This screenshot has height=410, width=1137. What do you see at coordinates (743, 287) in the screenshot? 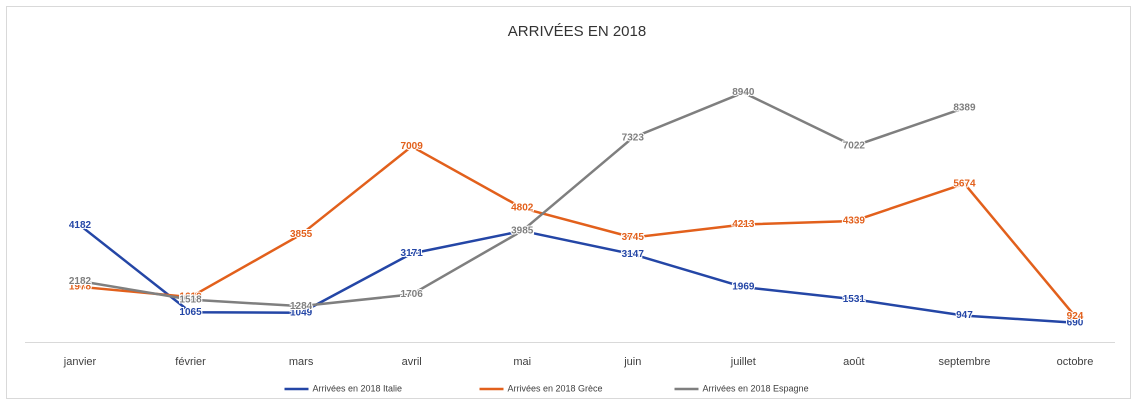
I see `data-label: 1969` at bounding box center [743, 287].